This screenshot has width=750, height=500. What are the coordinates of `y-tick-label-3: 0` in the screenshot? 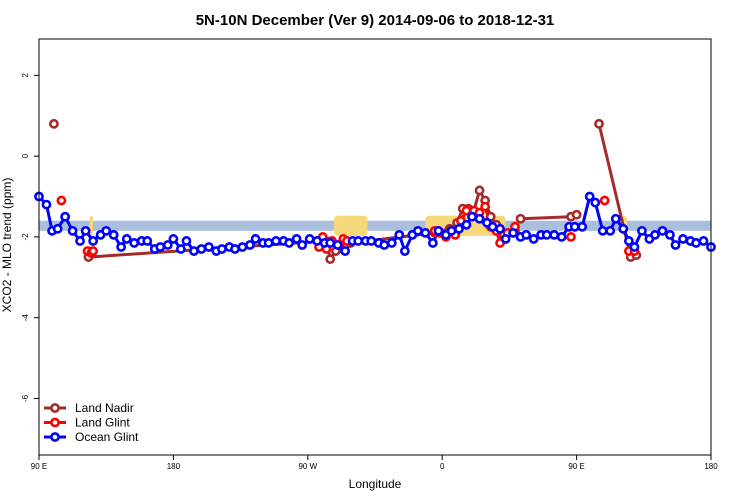 It's located at (25, 155).